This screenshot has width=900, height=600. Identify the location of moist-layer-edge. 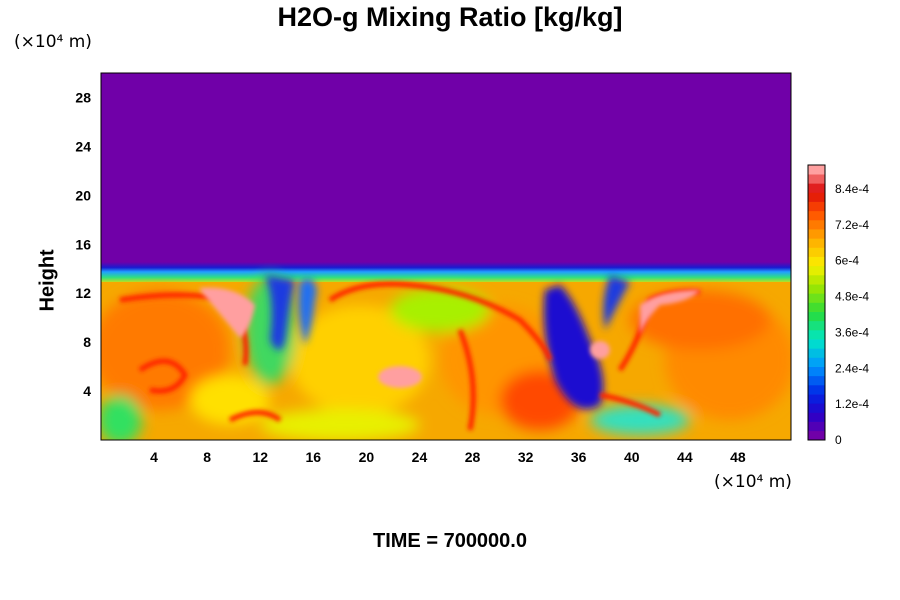
(446, 273).